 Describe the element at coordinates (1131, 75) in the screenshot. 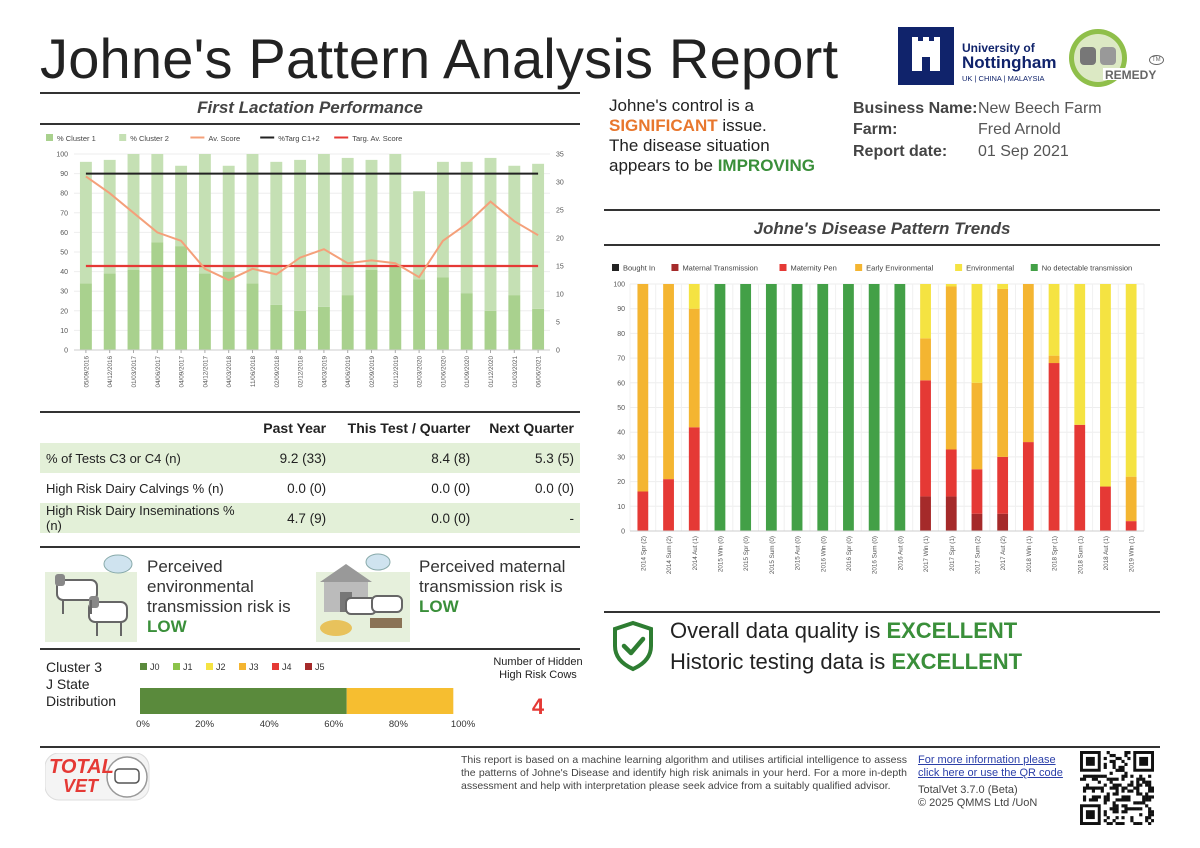

I see `remedy-text: REMEDY` at that location.